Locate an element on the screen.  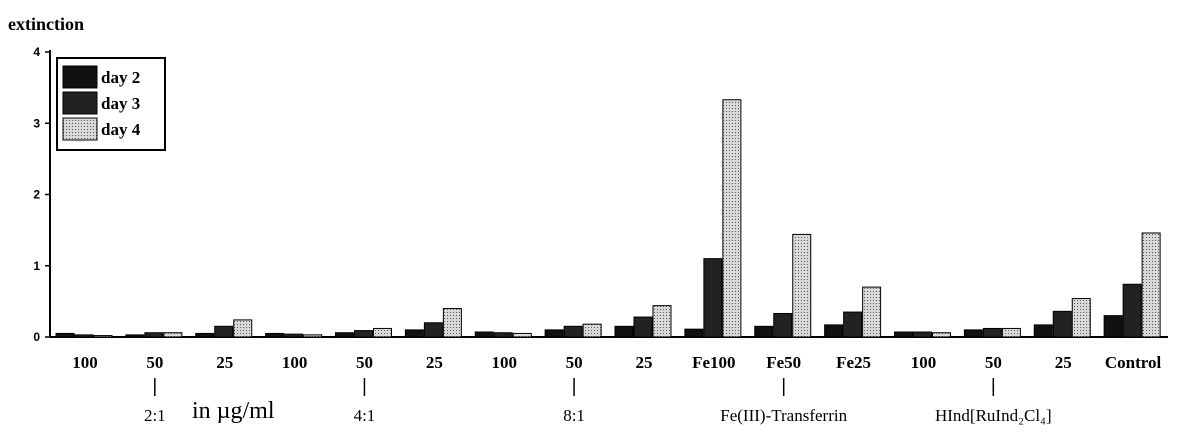
y-tick-label: 0 is located at coordinates (36, 337).